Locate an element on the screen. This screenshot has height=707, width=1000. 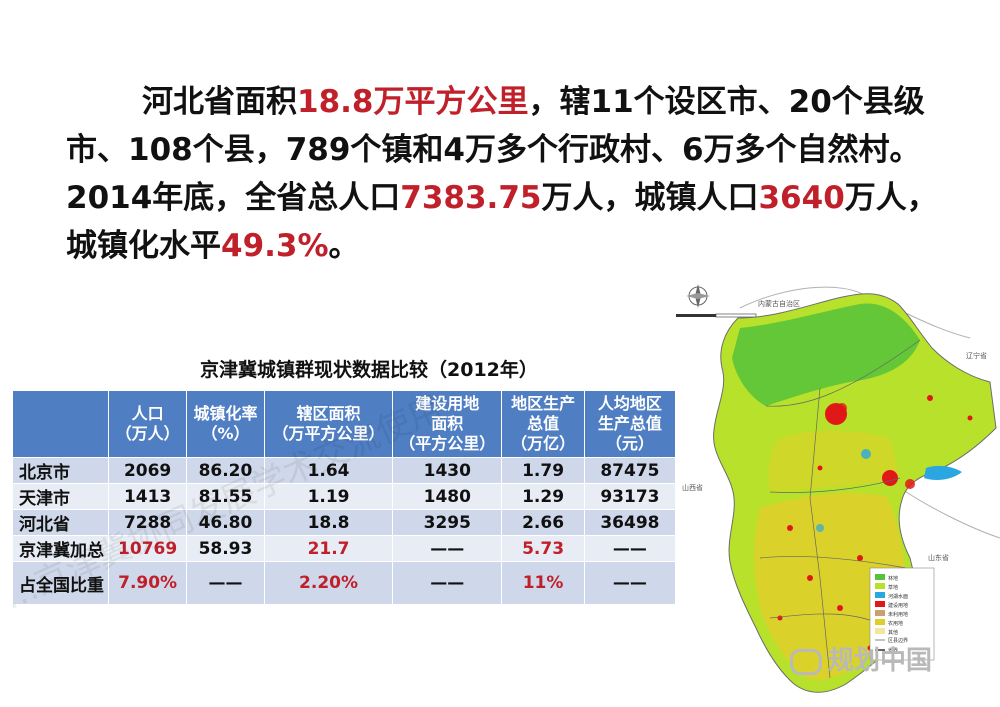
svg-text: 农用地 is located at coordinates (895, 623).